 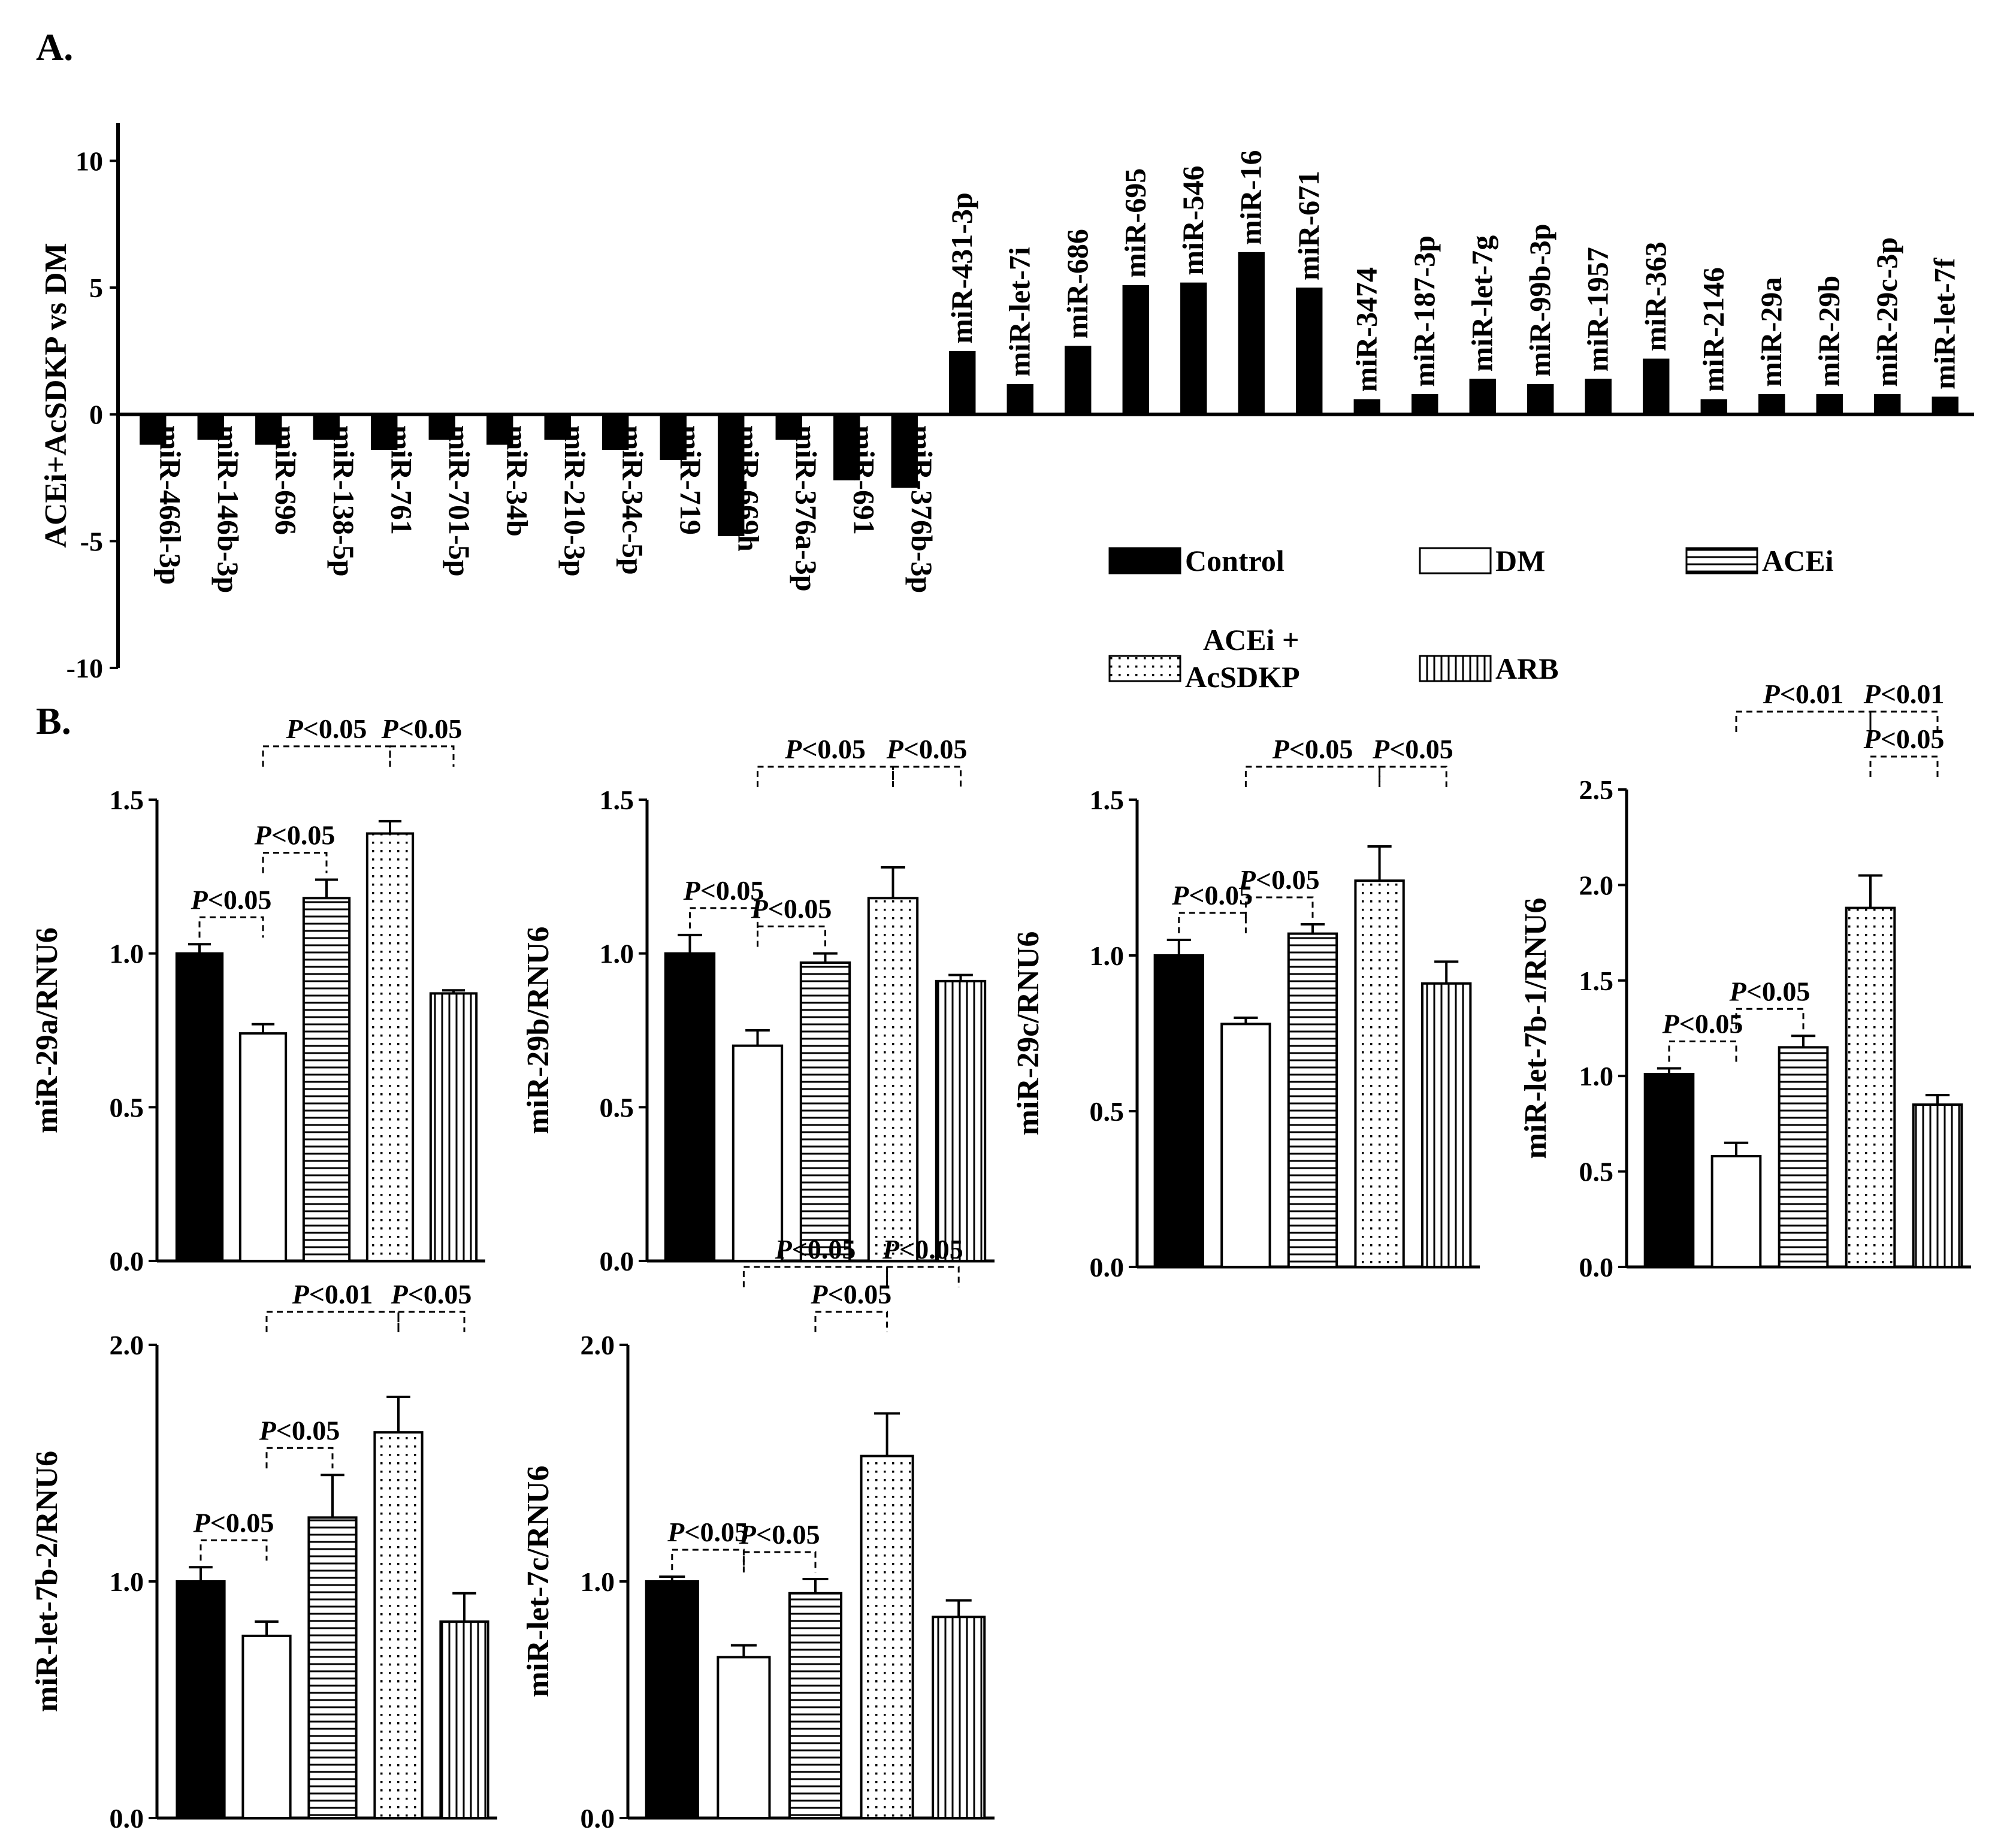 What do you see at coordinates (1596, 1267) in the screenshot?
I see `y-tick-label-B4: 0.0` at bounding box center [1596, 1267].